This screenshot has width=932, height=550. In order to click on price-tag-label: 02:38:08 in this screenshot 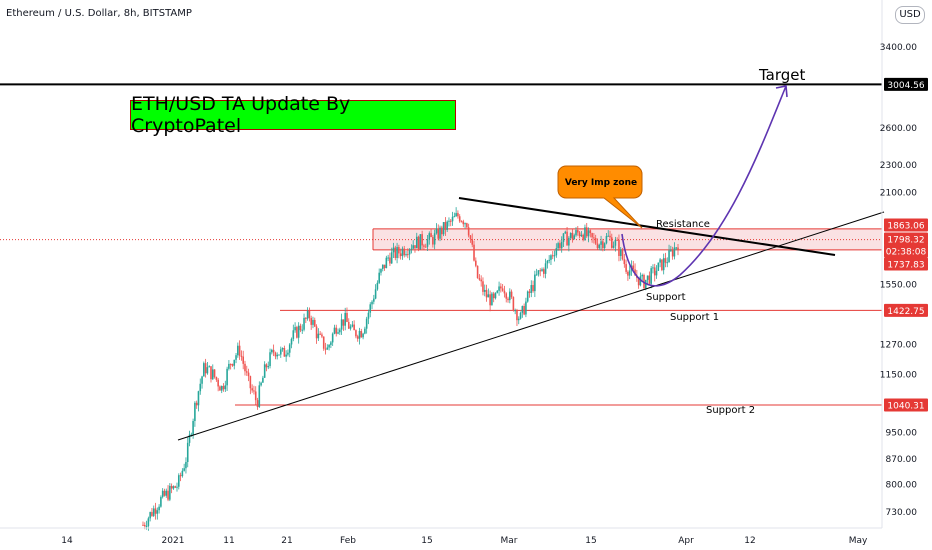, I will do `click(906, 253)`.